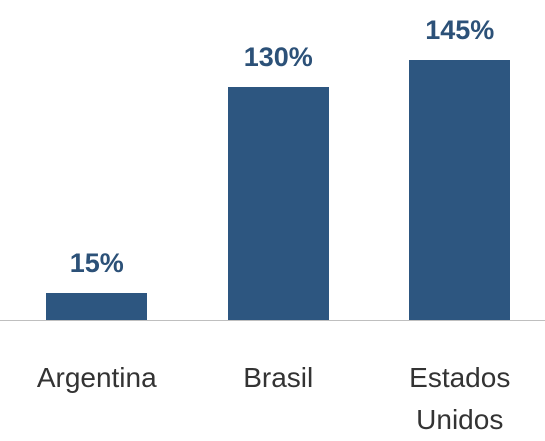 The image size is (545, 441). What do you see at coordinates (278, 56) in the screenshot?
I see `data-label: 130%` at bounding box center [278, 56].